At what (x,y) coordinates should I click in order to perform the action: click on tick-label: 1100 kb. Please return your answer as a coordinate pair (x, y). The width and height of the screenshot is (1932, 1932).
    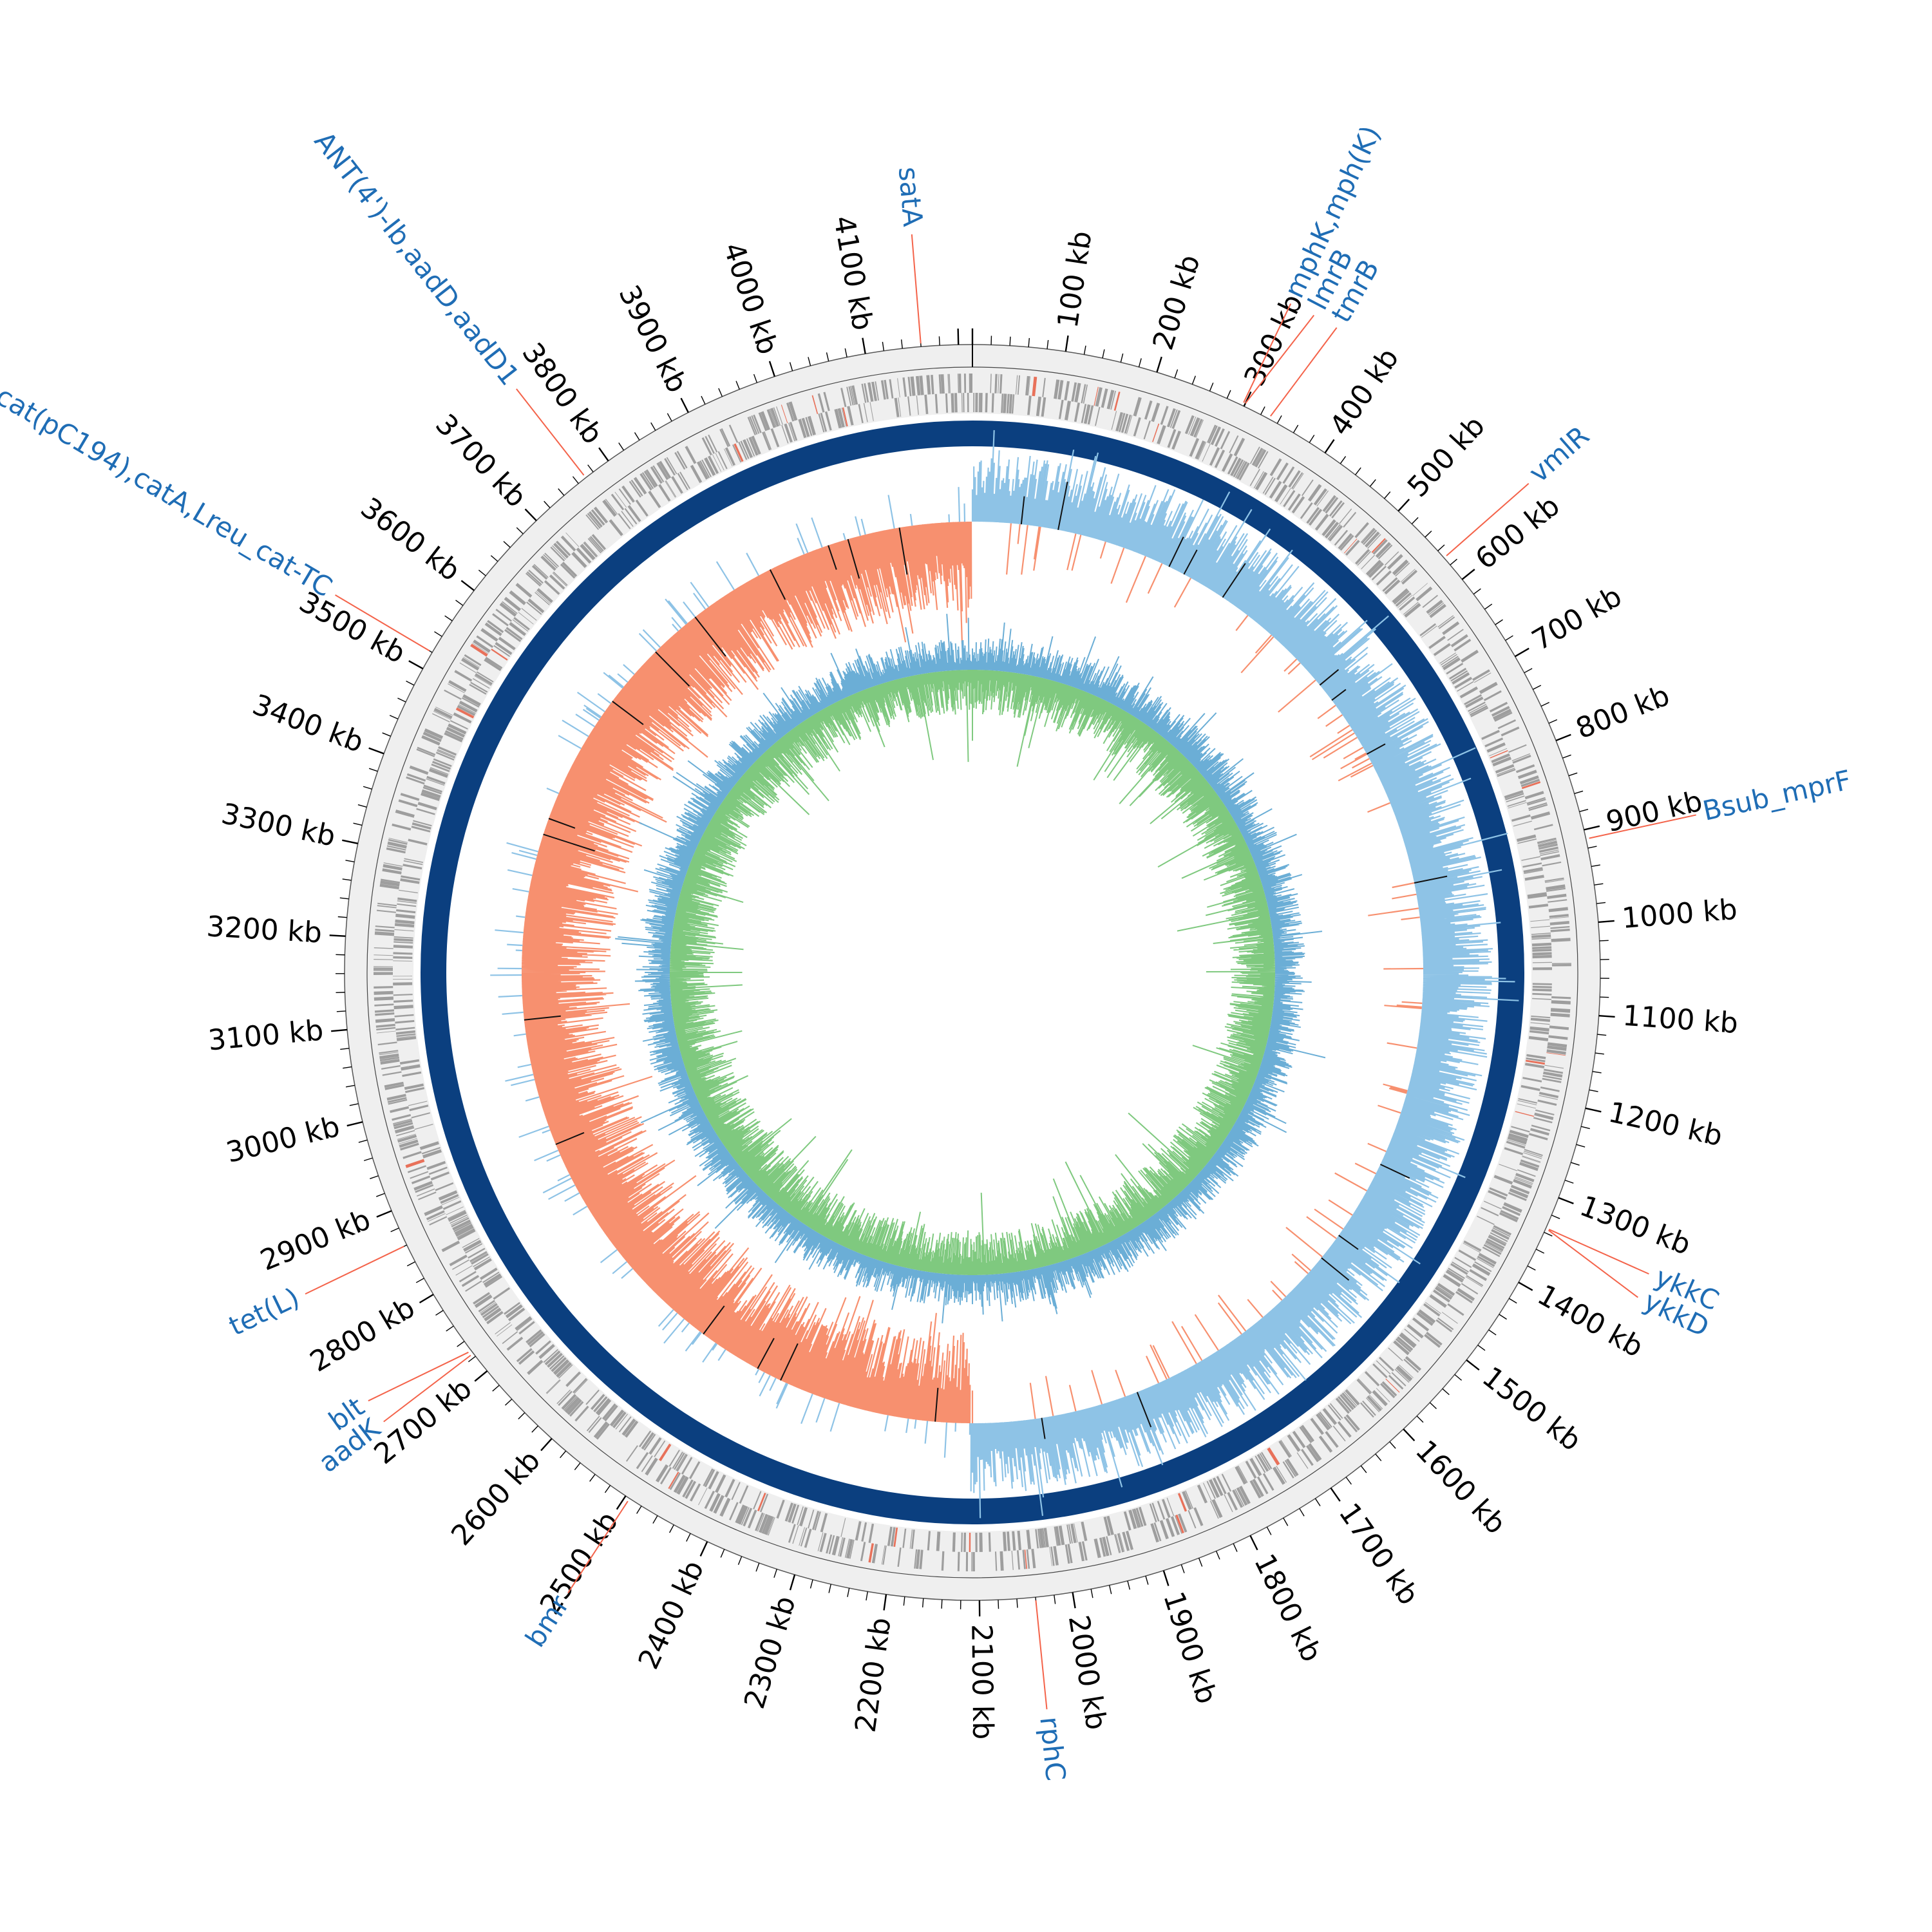
    Looking at the image, I should click on (1680, 1019).